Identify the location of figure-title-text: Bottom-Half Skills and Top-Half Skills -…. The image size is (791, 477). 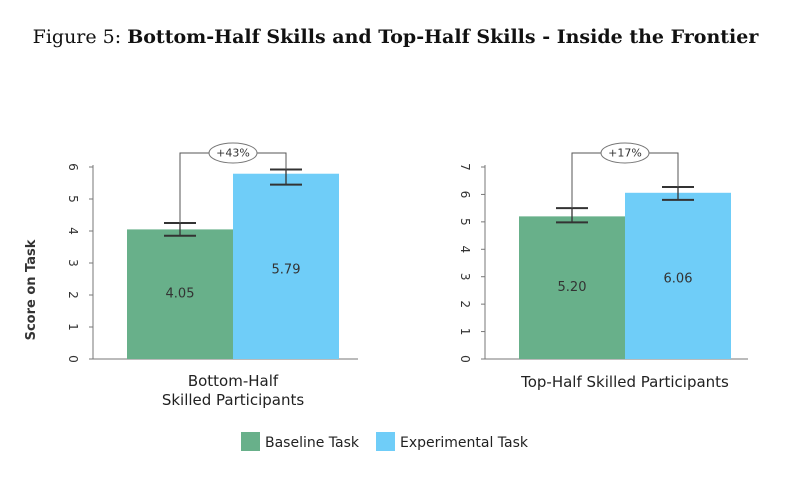
(443, 37).